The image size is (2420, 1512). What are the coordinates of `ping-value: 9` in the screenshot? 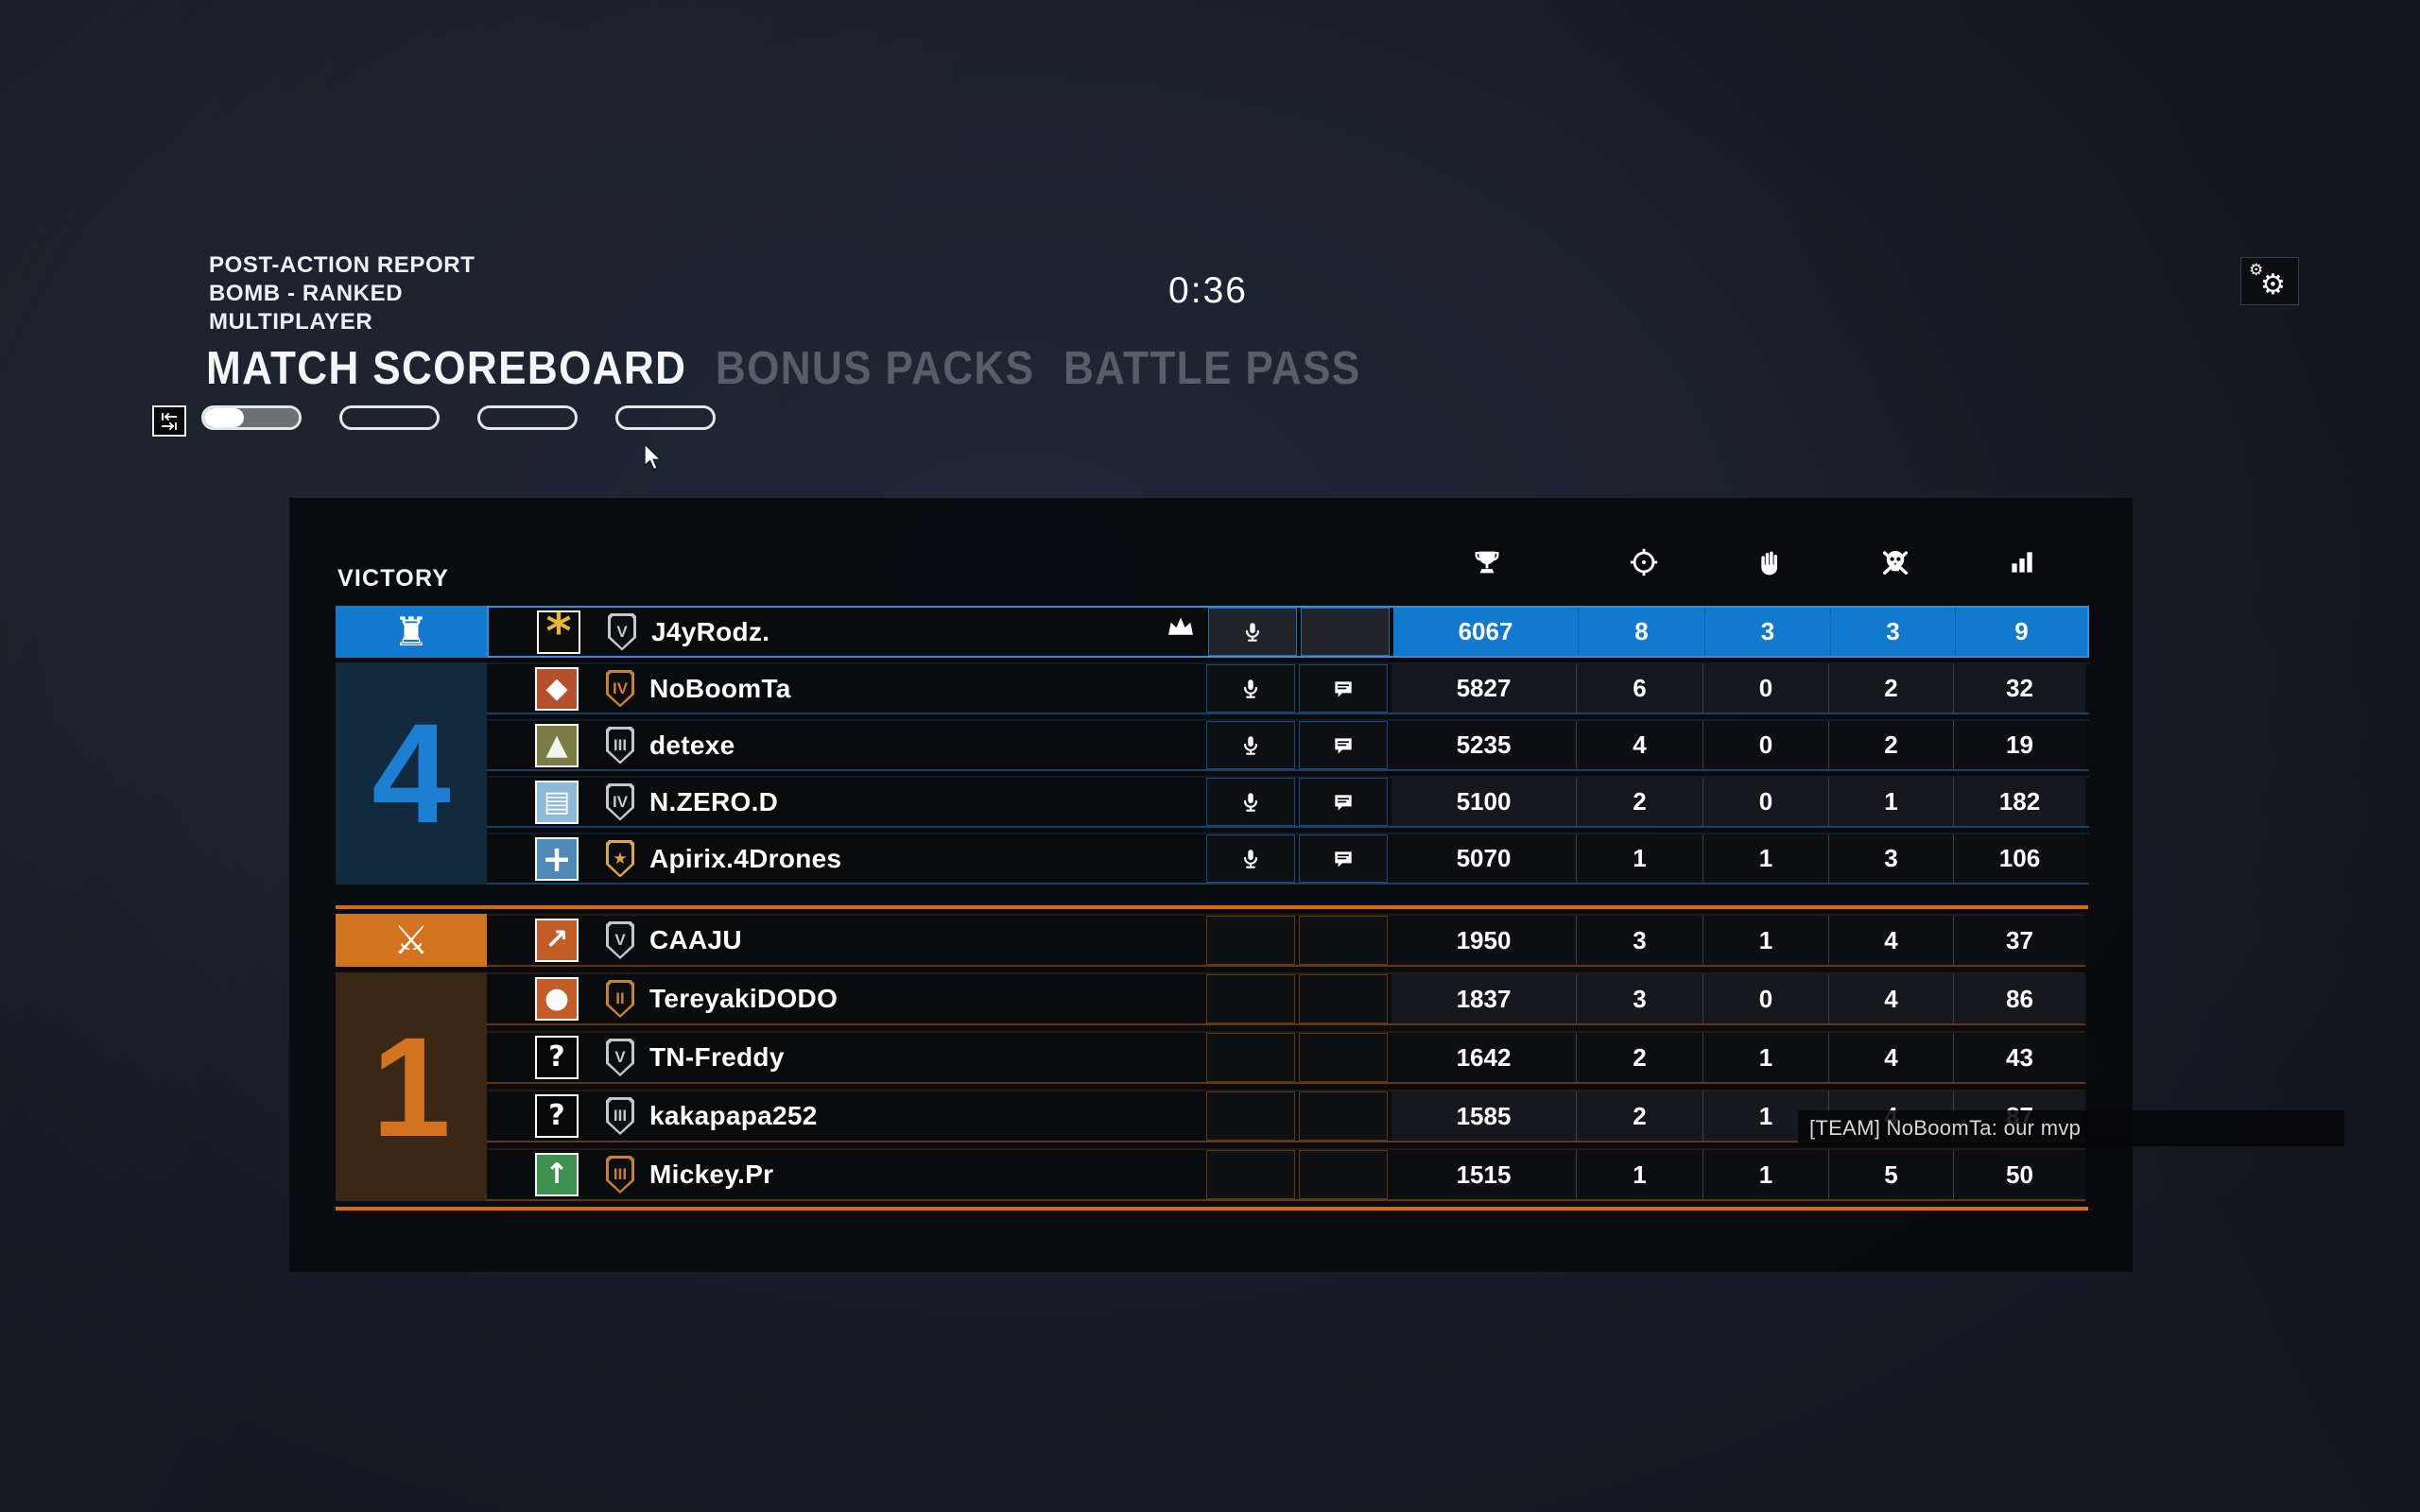 It's located at (2021, 632).